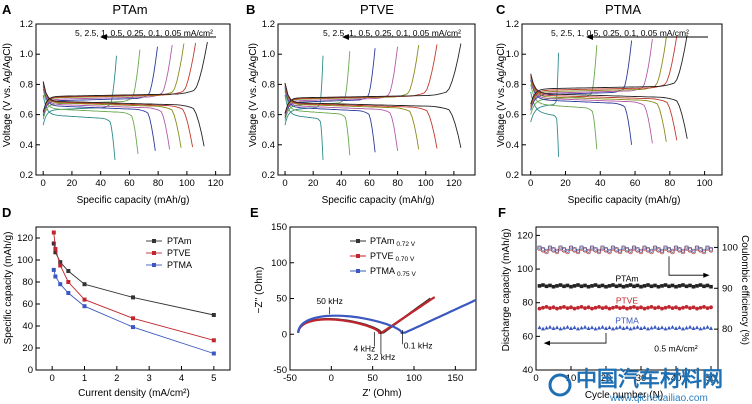  I want to click on panel-d-xtick-label: 2, so click(116, 378).